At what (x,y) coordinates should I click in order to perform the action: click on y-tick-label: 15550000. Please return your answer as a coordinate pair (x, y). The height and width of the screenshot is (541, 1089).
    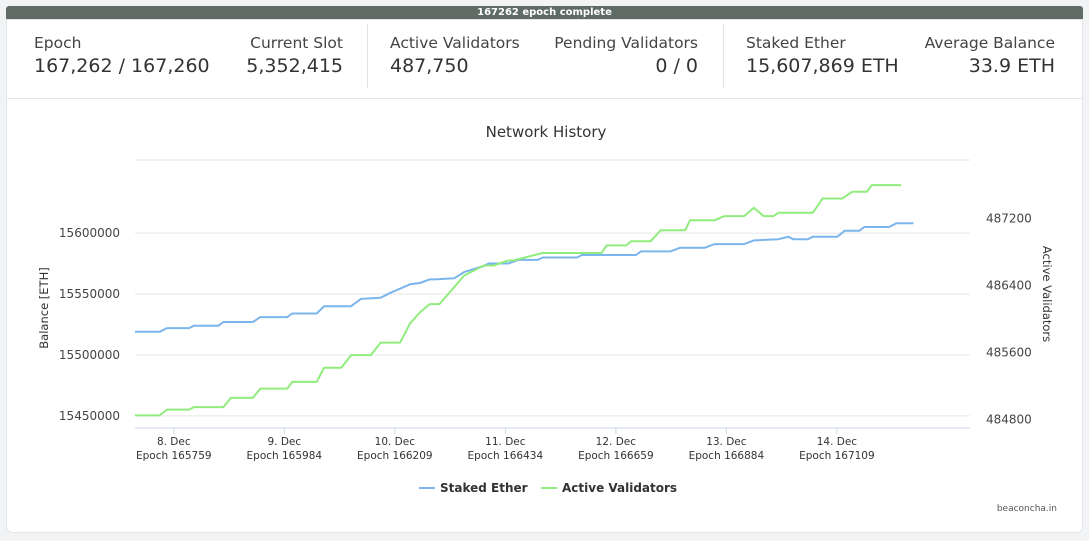
    Looking at the image, I should click on (89, 294).